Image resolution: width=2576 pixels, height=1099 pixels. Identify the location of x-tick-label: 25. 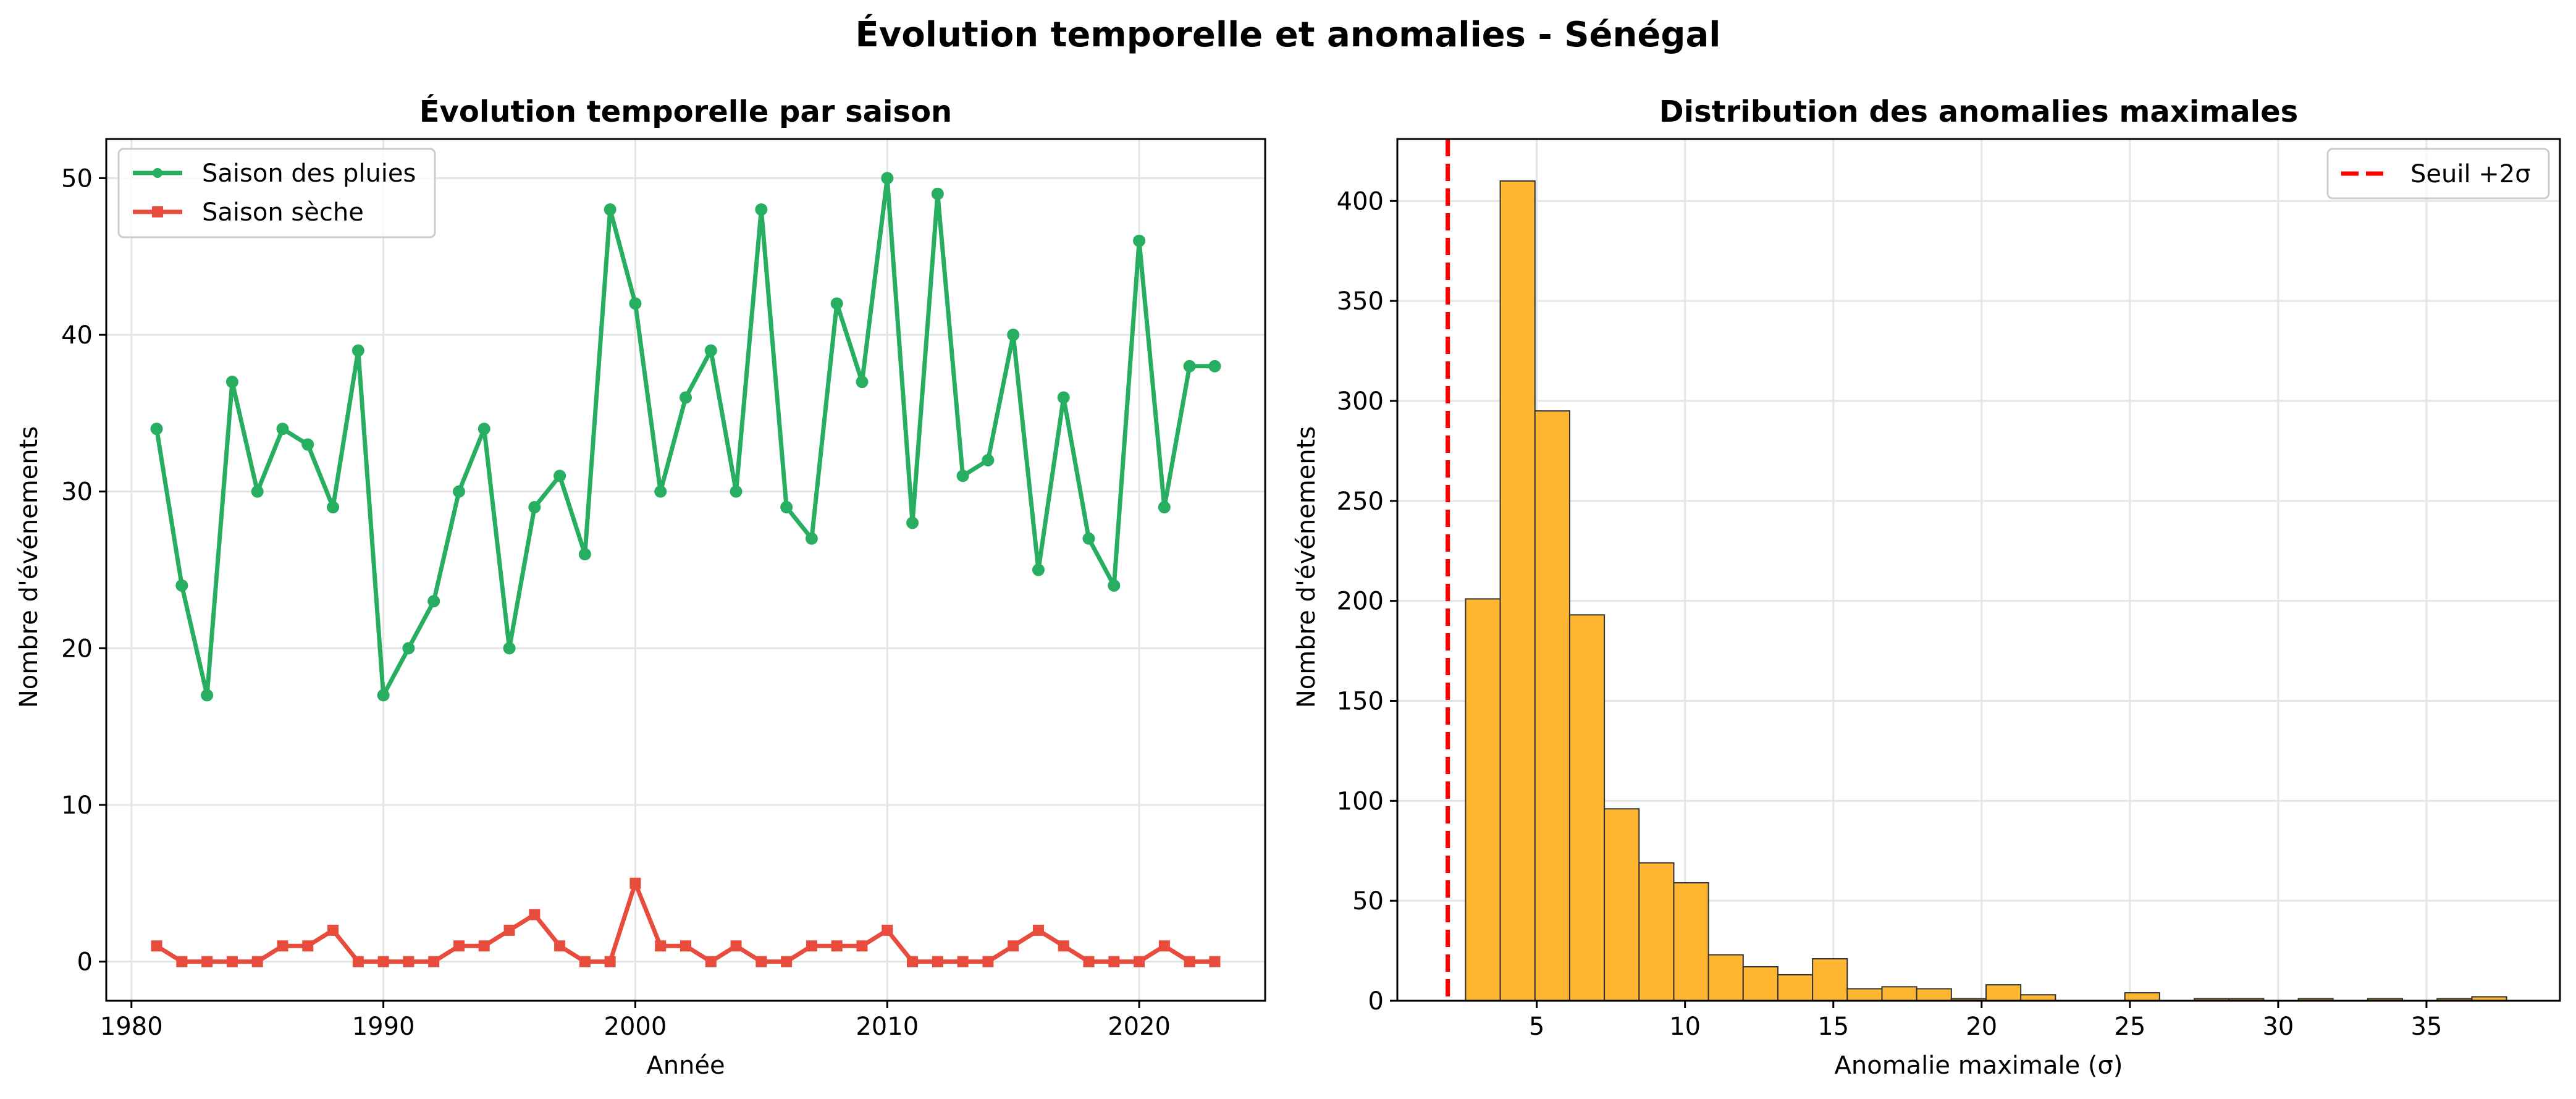
(2129, 1027).